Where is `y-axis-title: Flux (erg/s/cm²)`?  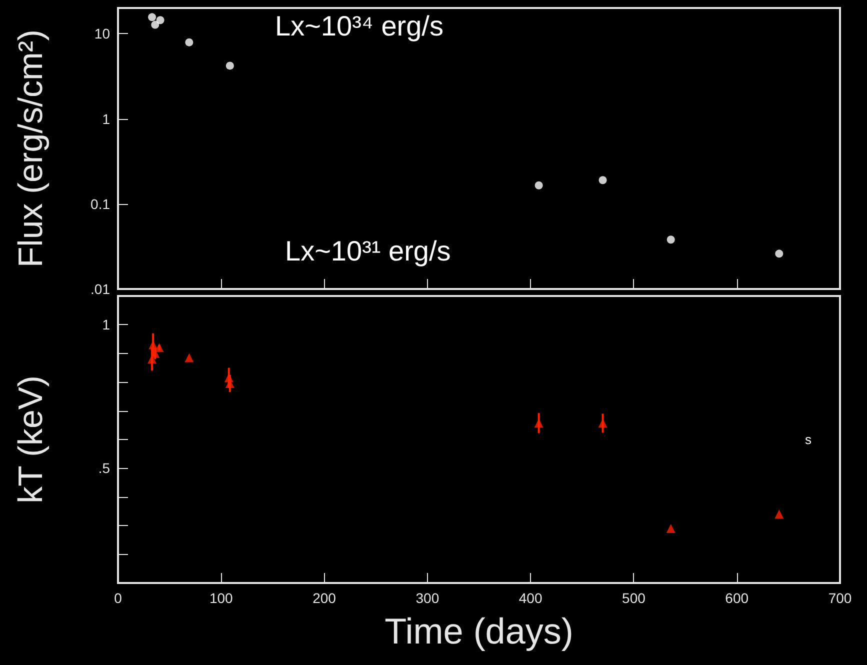 y-axis-title: Flux (erg/s/cm²) is located at coordinates (31, 149).